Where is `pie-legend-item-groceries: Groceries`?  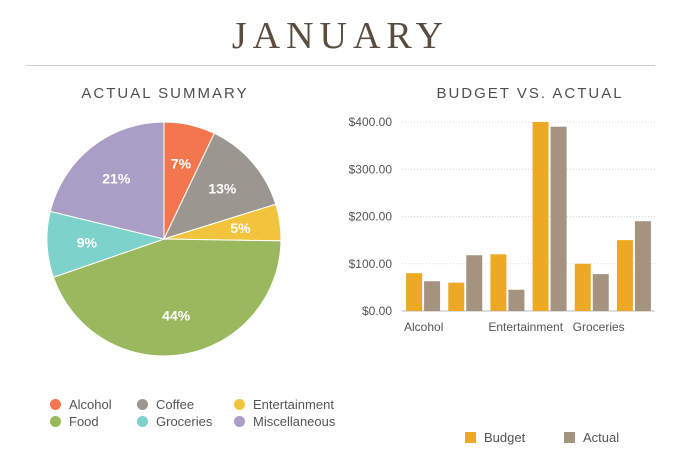 pie-legend-item-groceries: Groceries is located at coordinates (174, 421).